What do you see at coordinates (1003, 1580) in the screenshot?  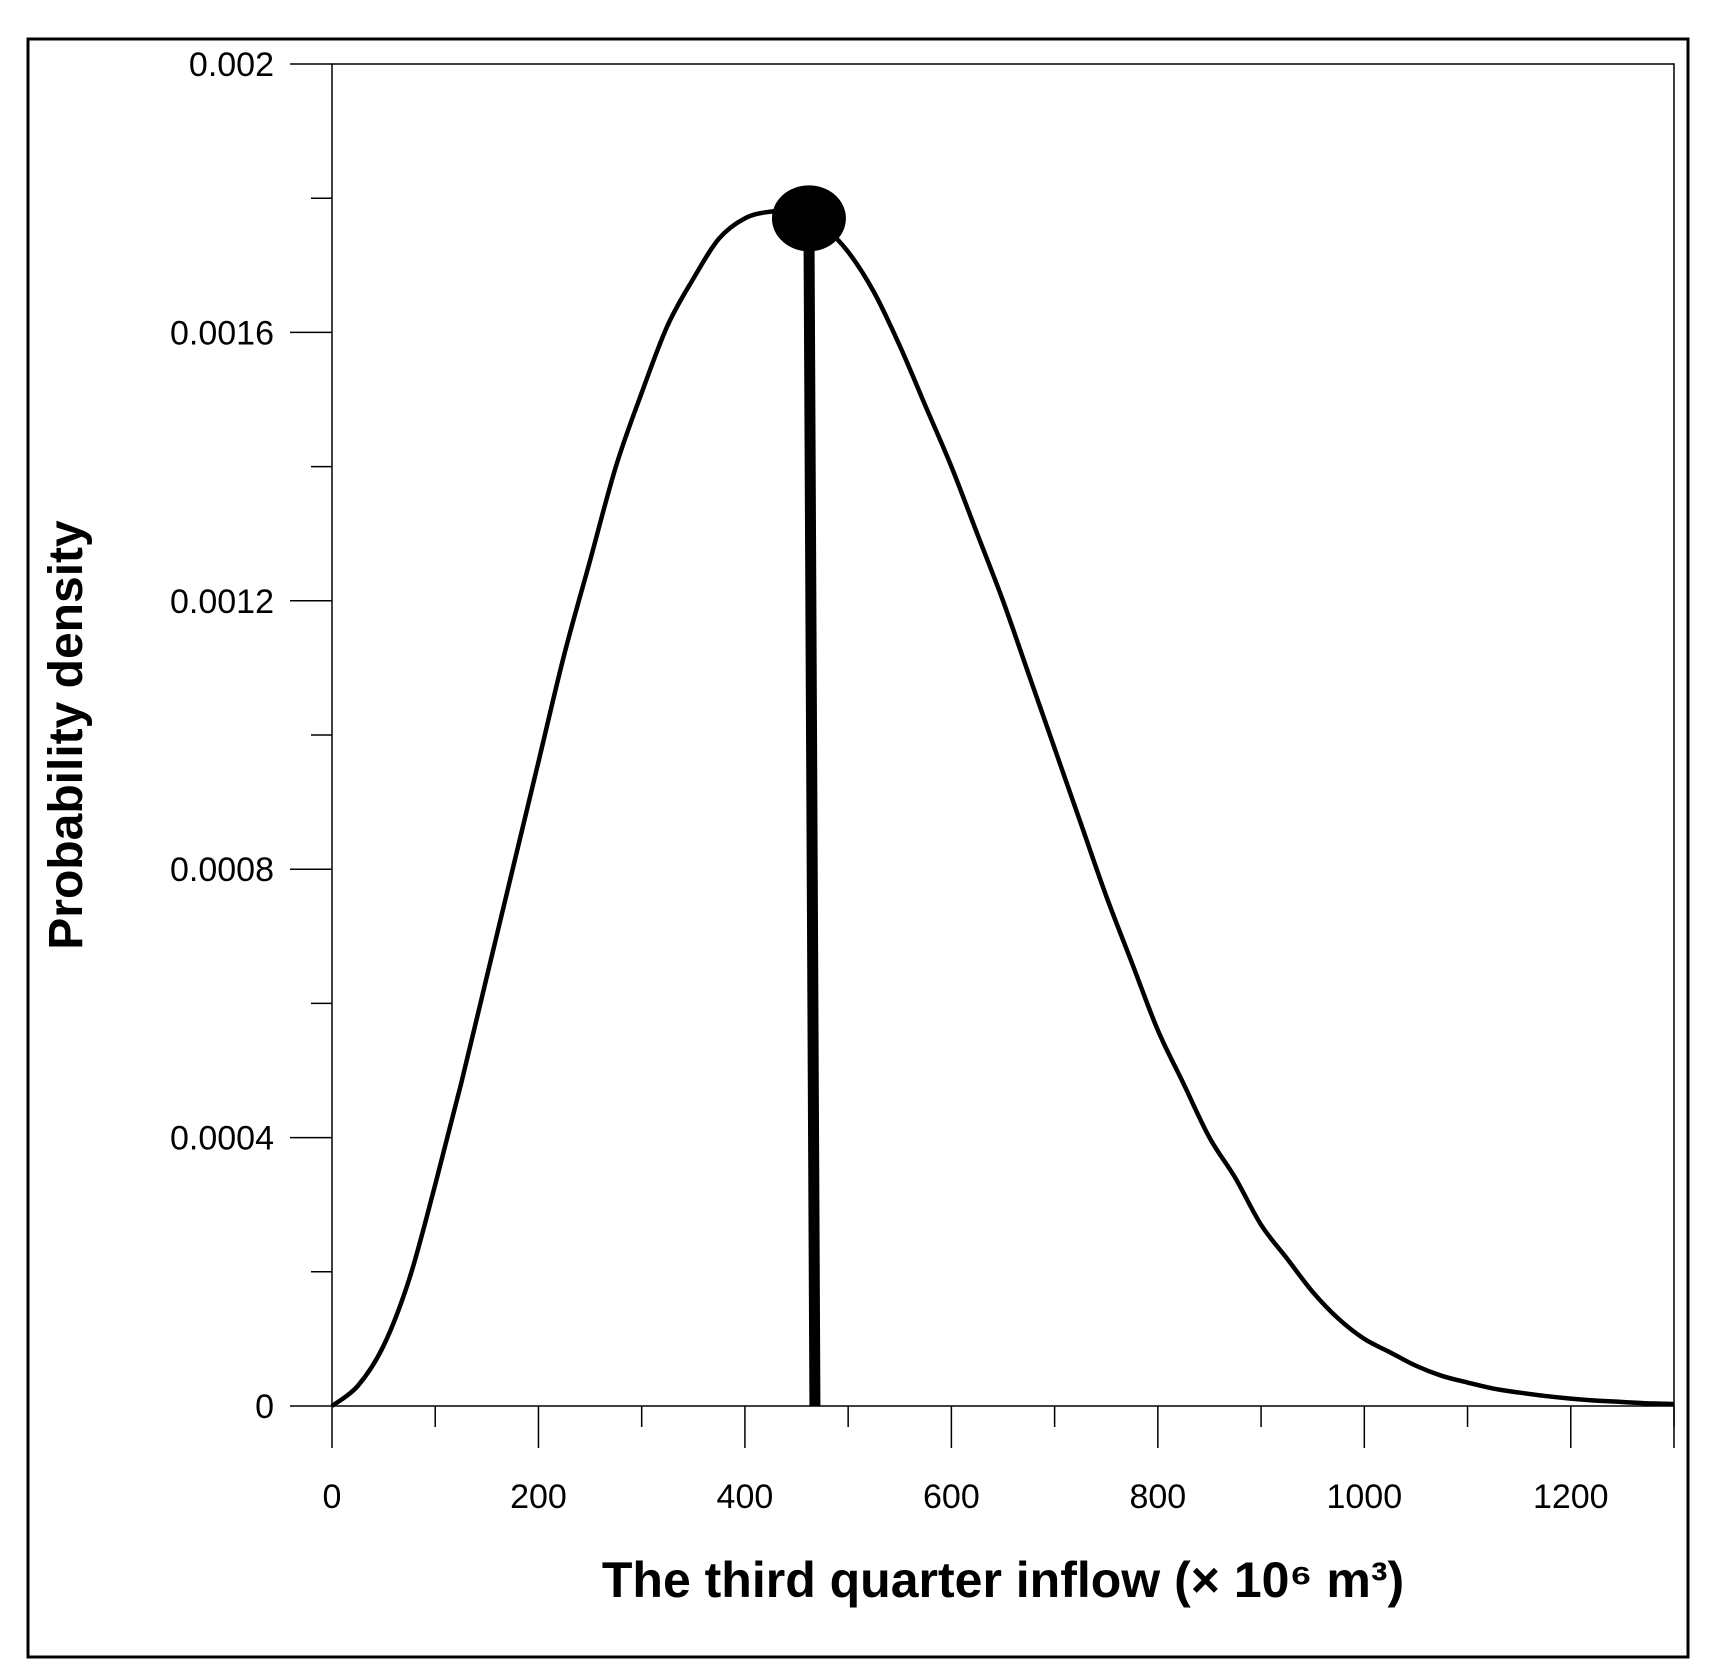 I see `x-axis-title: The third quarter inflow (× 10⁶ m³)` at bounding box center [1003, 1580].